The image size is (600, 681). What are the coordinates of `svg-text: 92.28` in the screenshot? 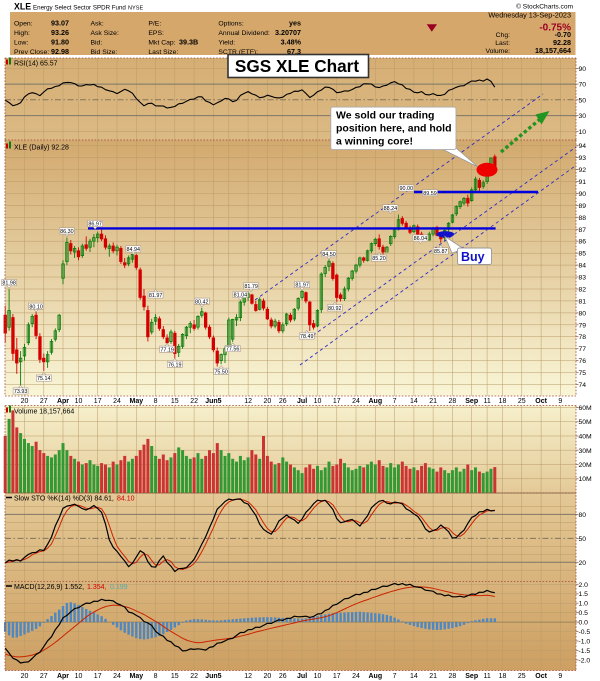 It's located at (562, 42).